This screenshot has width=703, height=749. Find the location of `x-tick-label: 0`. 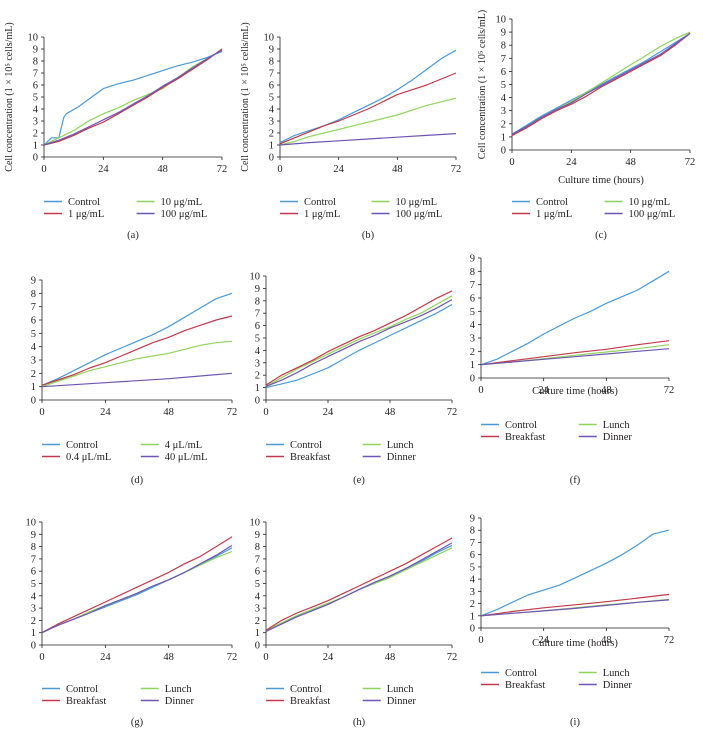

x-tick-label: 0 is located at coordinates (480, 390).